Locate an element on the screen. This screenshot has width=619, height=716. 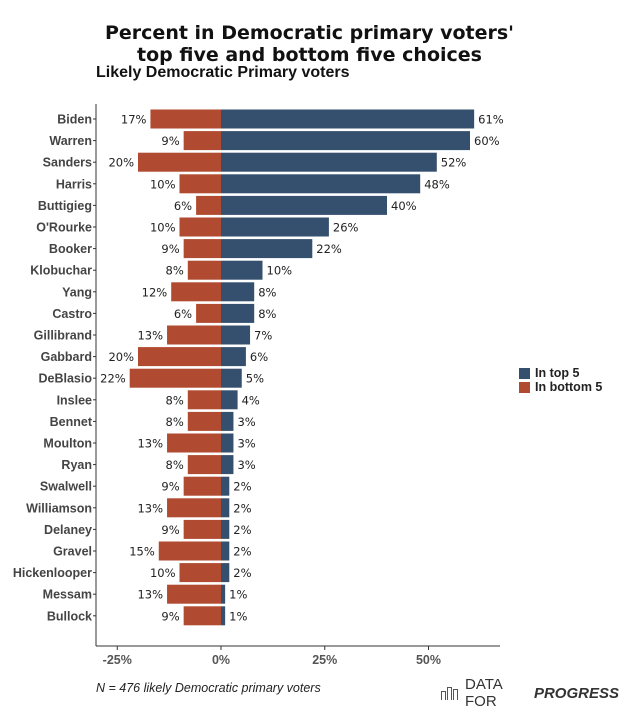
value-label-bottom5-hickenlooper: 10% is located at coordinates (163, 573).